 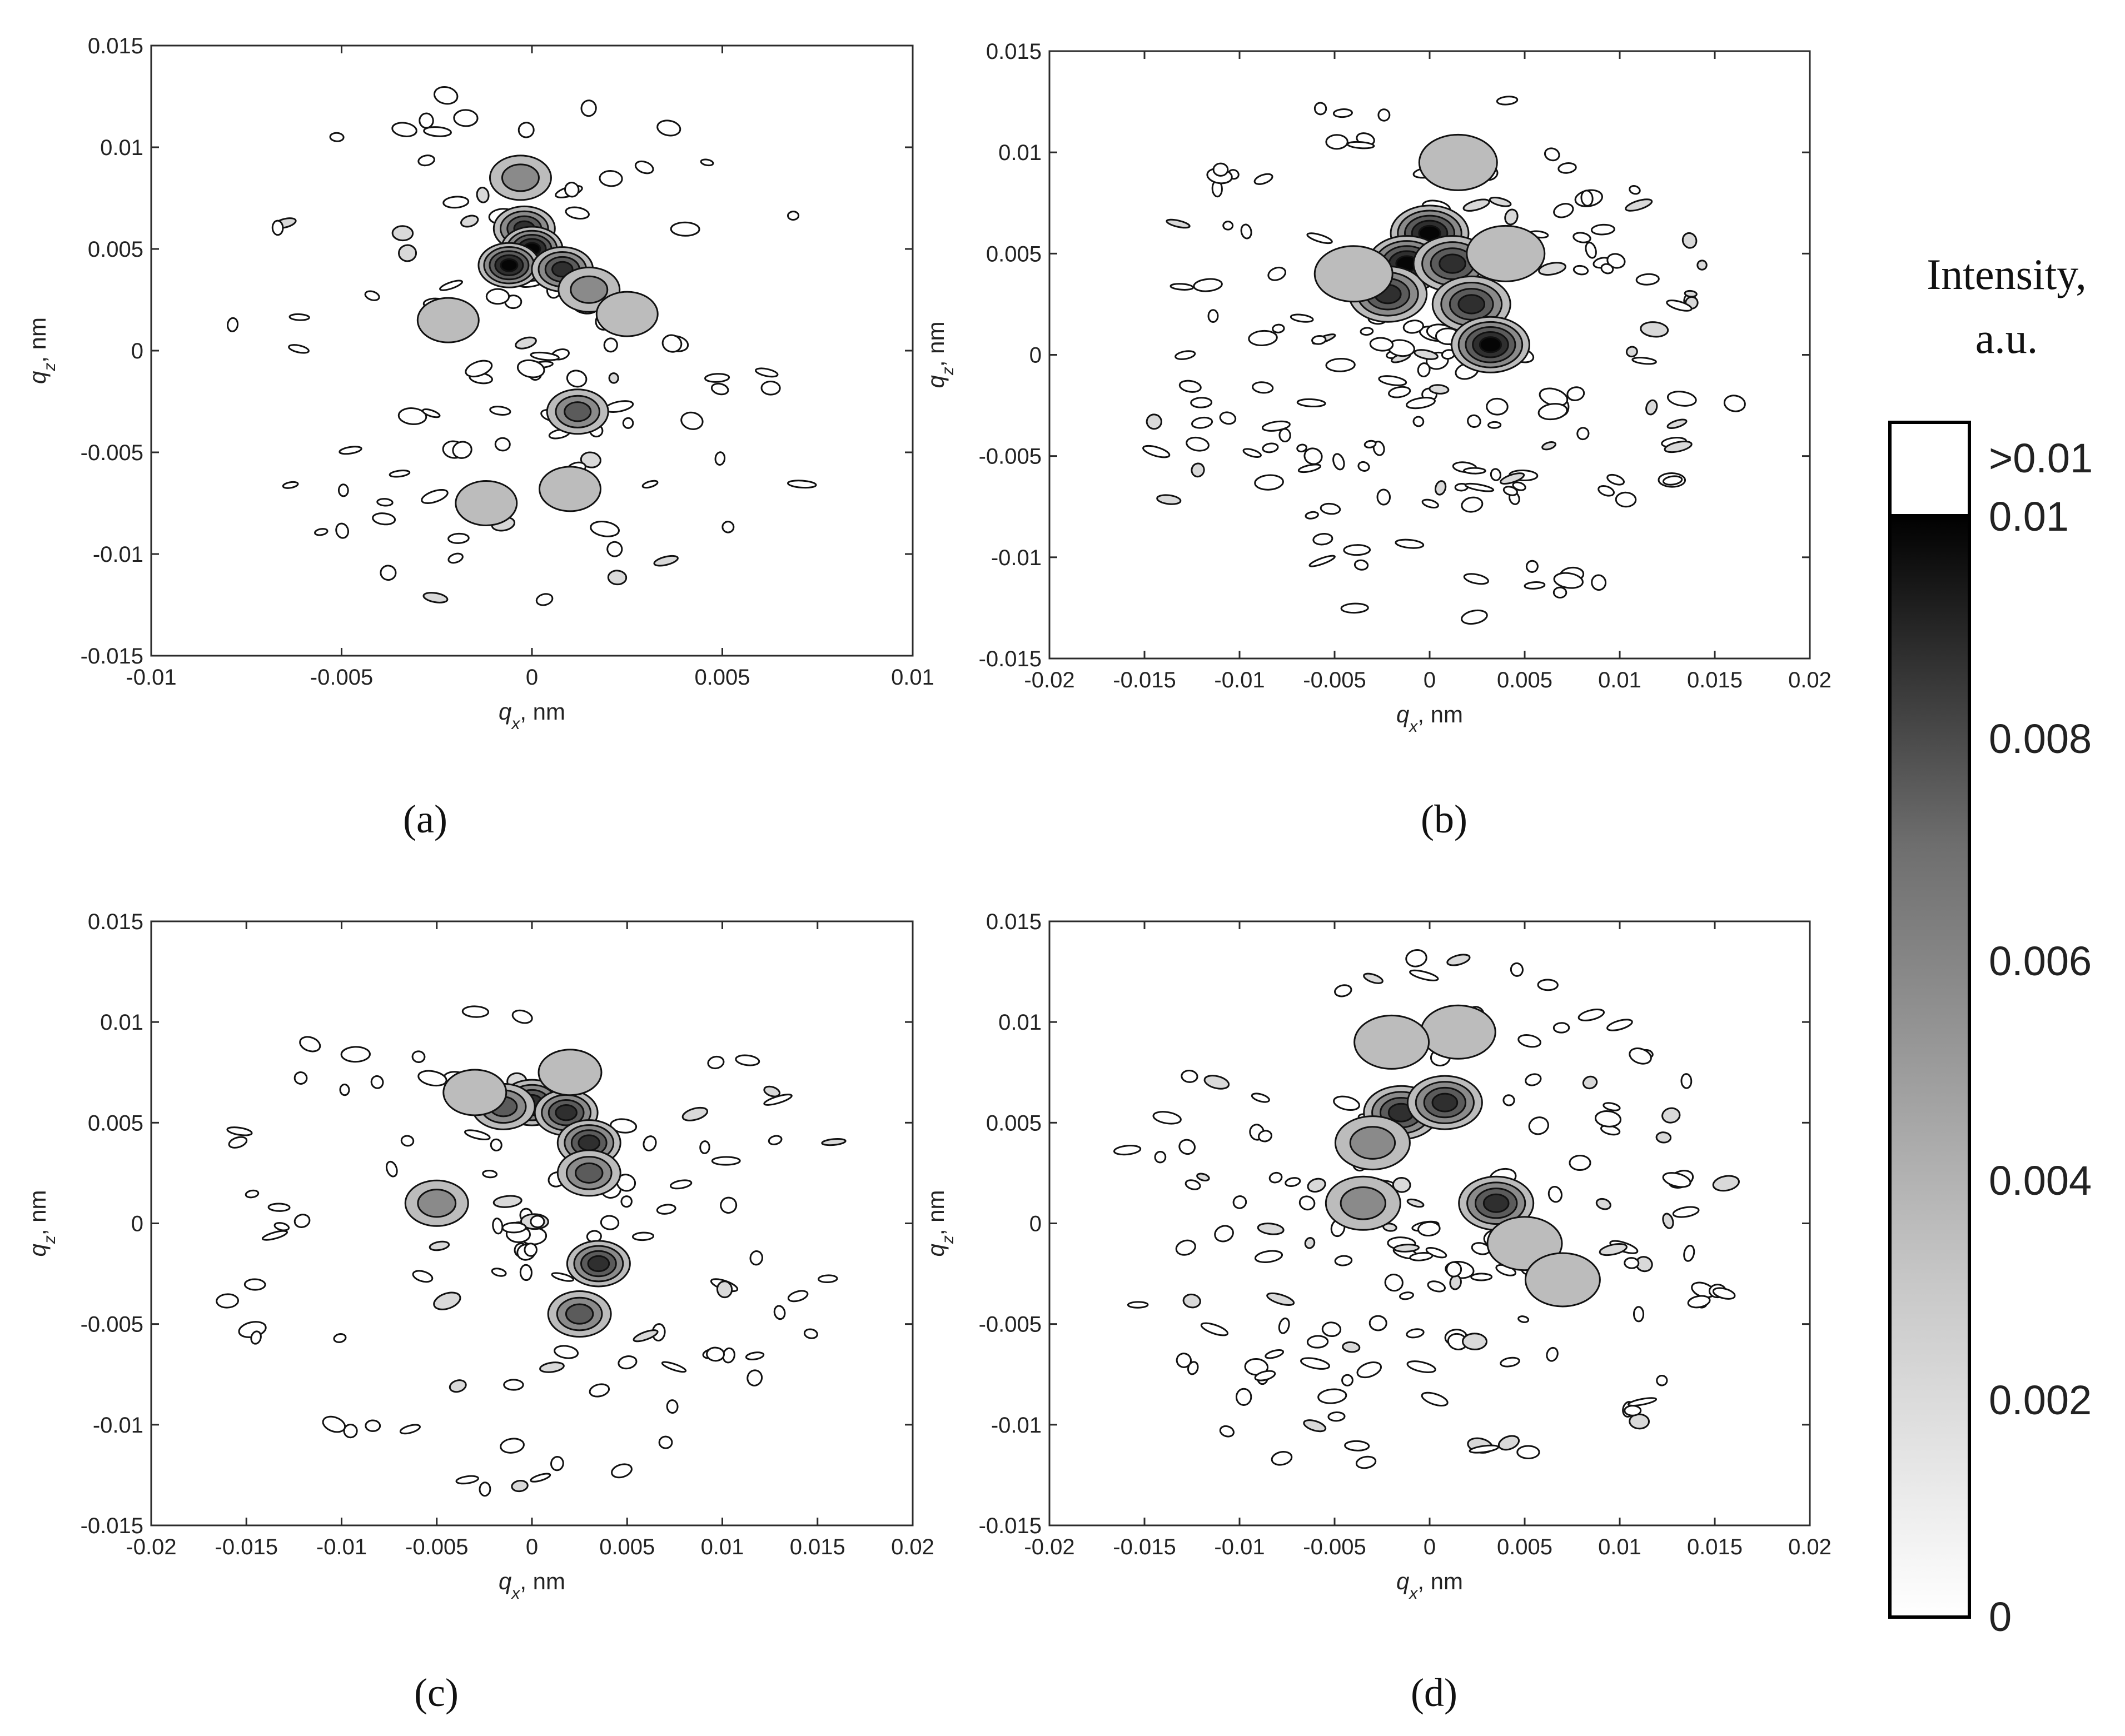 What do you see at coordinates (2007, 338) in the screenshot?
I see `colorbar-title-line2: a.u.` at bounding box center [2007, 338].